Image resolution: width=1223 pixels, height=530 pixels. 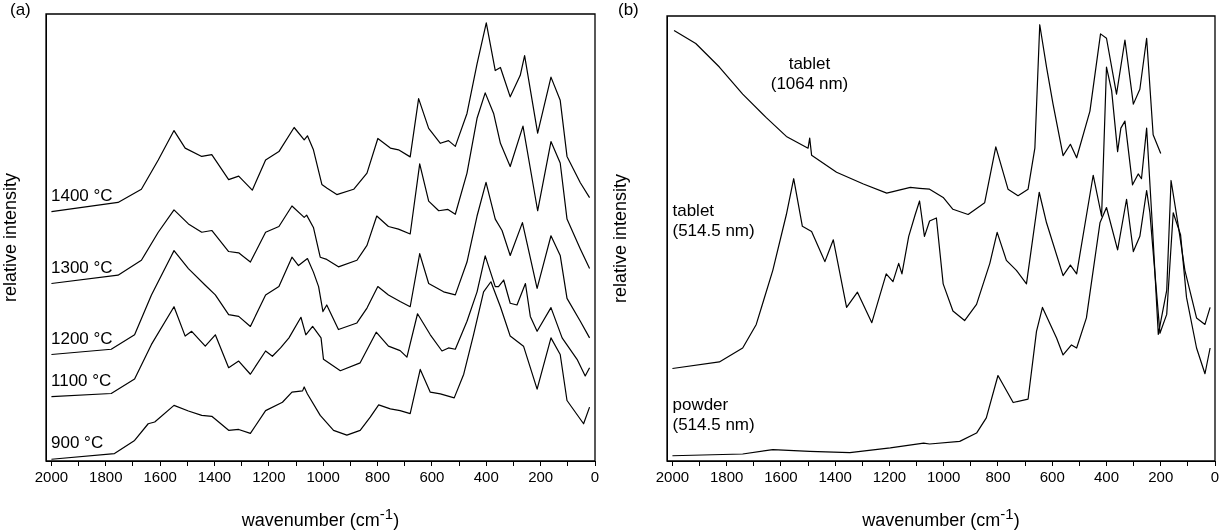 I want to click on series-label: 900 °C, so click(x=77, y=443).